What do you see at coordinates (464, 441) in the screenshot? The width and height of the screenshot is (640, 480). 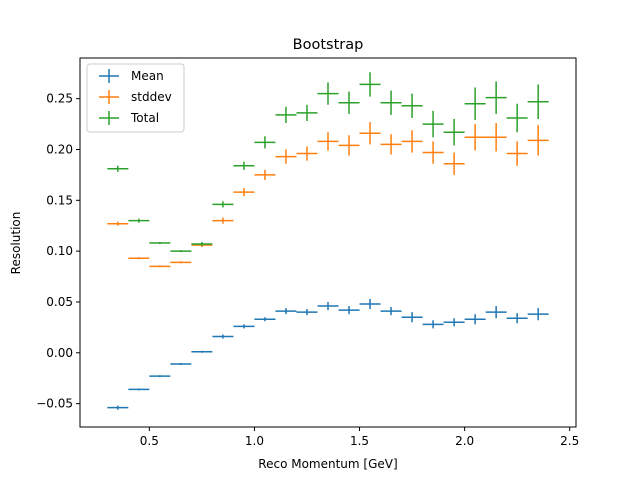 I see `x-tick-label: 2.0` at bounding box center [464, 441].